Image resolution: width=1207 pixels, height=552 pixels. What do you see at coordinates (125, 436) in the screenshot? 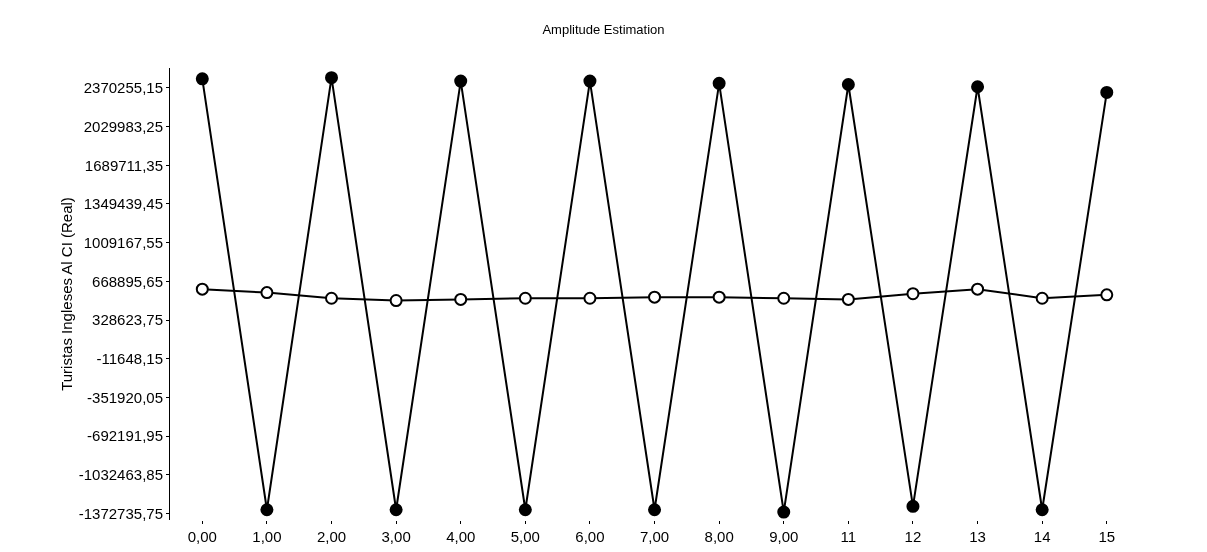
I see `y-tick-label: -692191,95` at bounding box center [125, 436].